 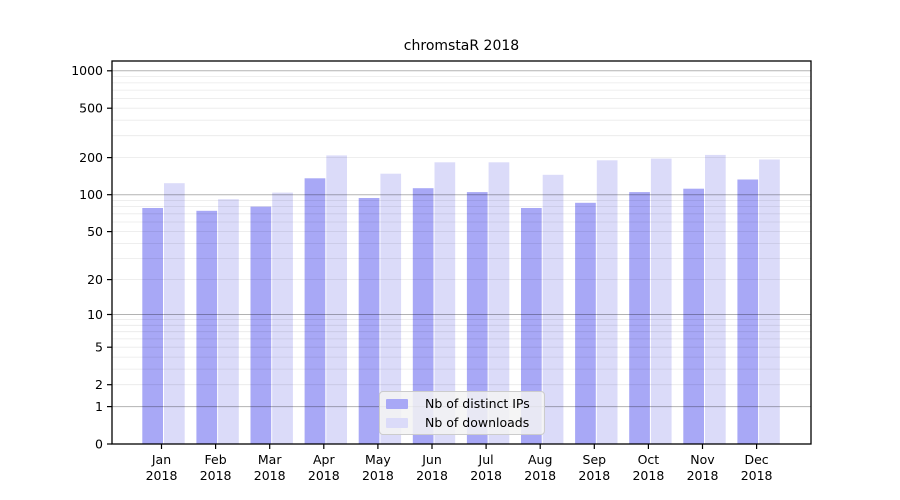 What do you see at coordinates (486, 459) in the screenshot?
I see `x-tick-label-month: Jul` at bounding box center [486, 459].